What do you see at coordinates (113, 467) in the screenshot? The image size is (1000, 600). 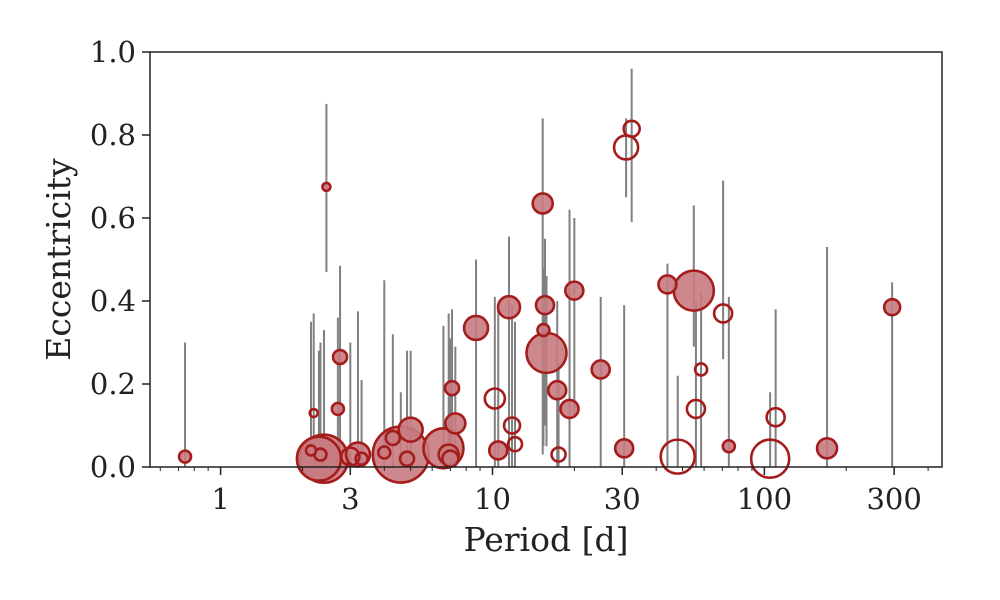 I see `y-tick-label: 0.0` at bounding box center [113, 467].